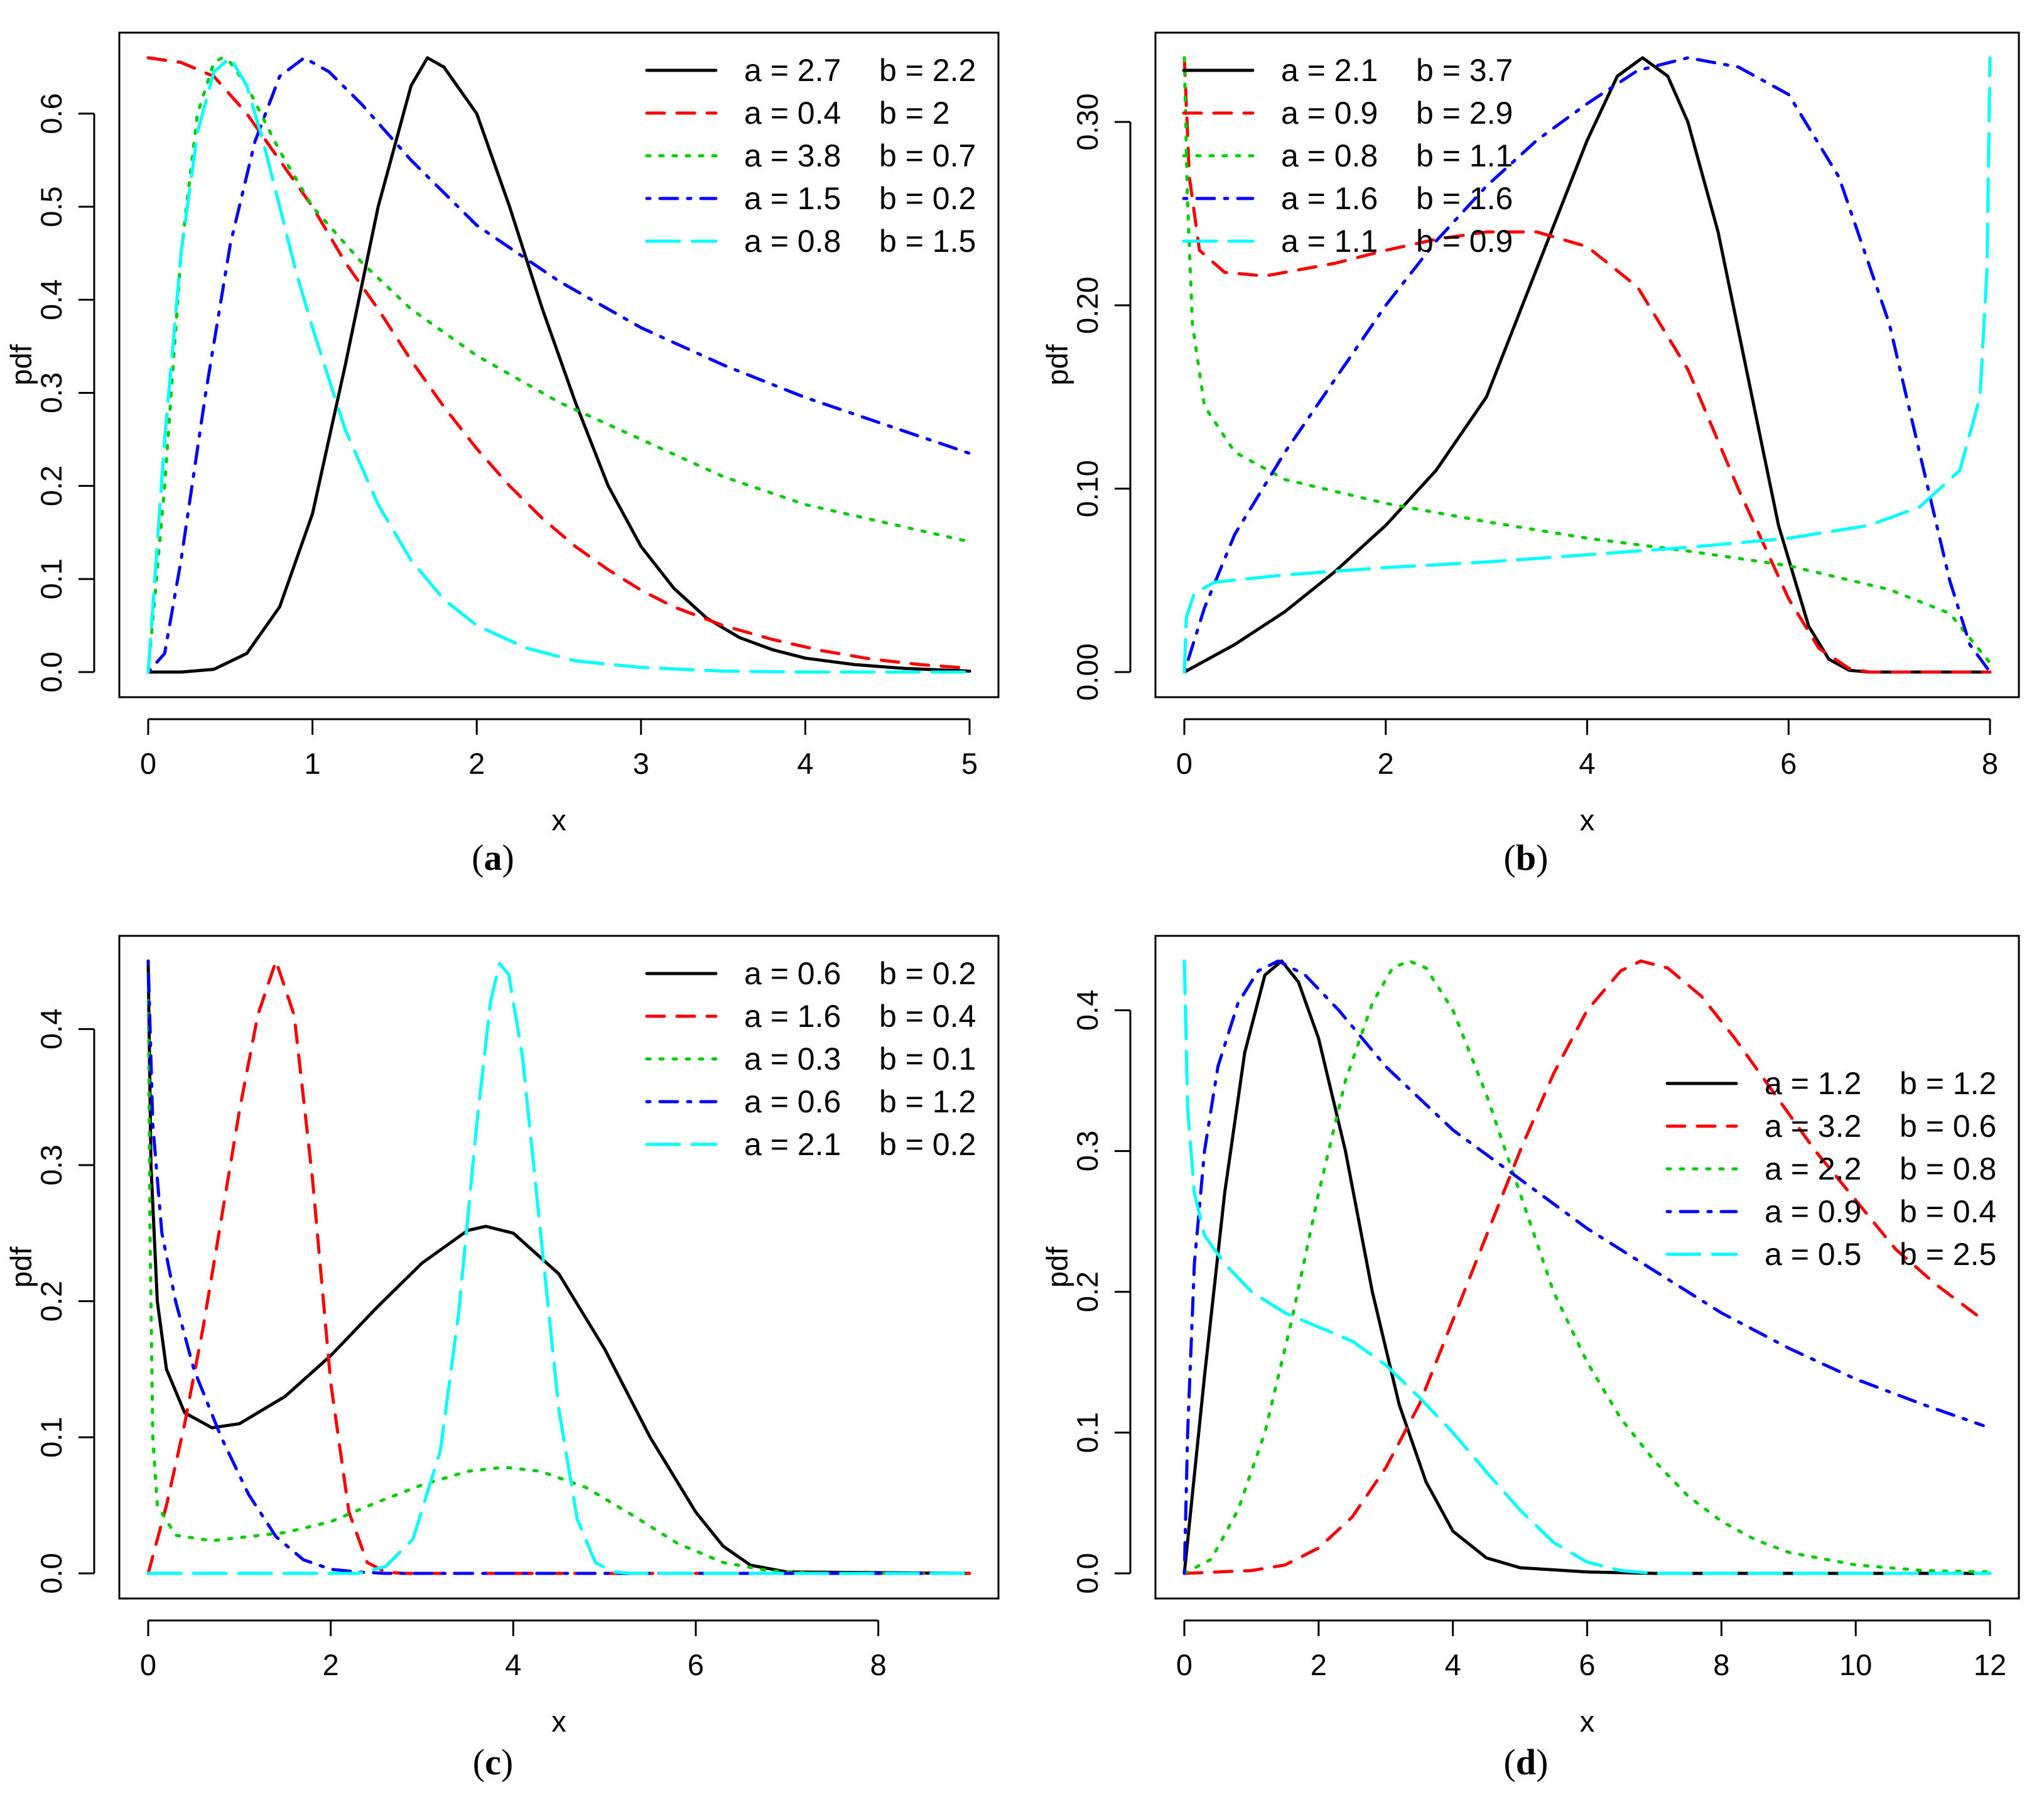 This screenshot has width=2044, height=1802. I want to click on legend-b-label: b = 1.6, so click(1464, 198).